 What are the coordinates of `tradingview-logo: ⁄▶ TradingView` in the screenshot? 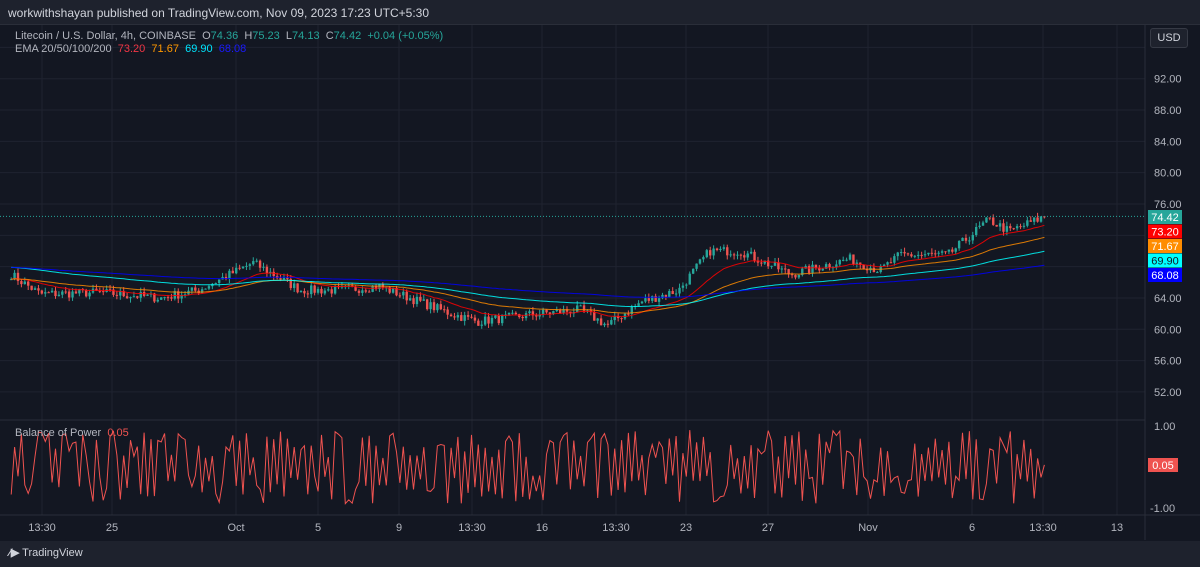 It's located at (46, 552).